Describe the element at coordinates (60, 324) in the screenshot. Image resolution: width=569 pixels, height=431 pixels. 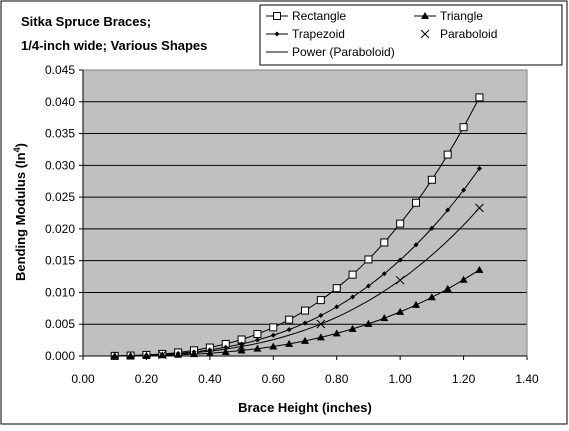
I see `y-tick-label: 0.005` at that location.